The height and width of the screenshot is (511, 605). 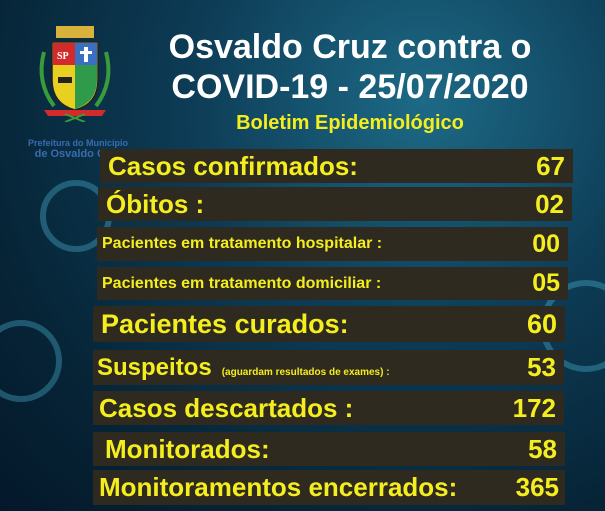 I want to click on stat-value: 172, so click(x=534, y=407).